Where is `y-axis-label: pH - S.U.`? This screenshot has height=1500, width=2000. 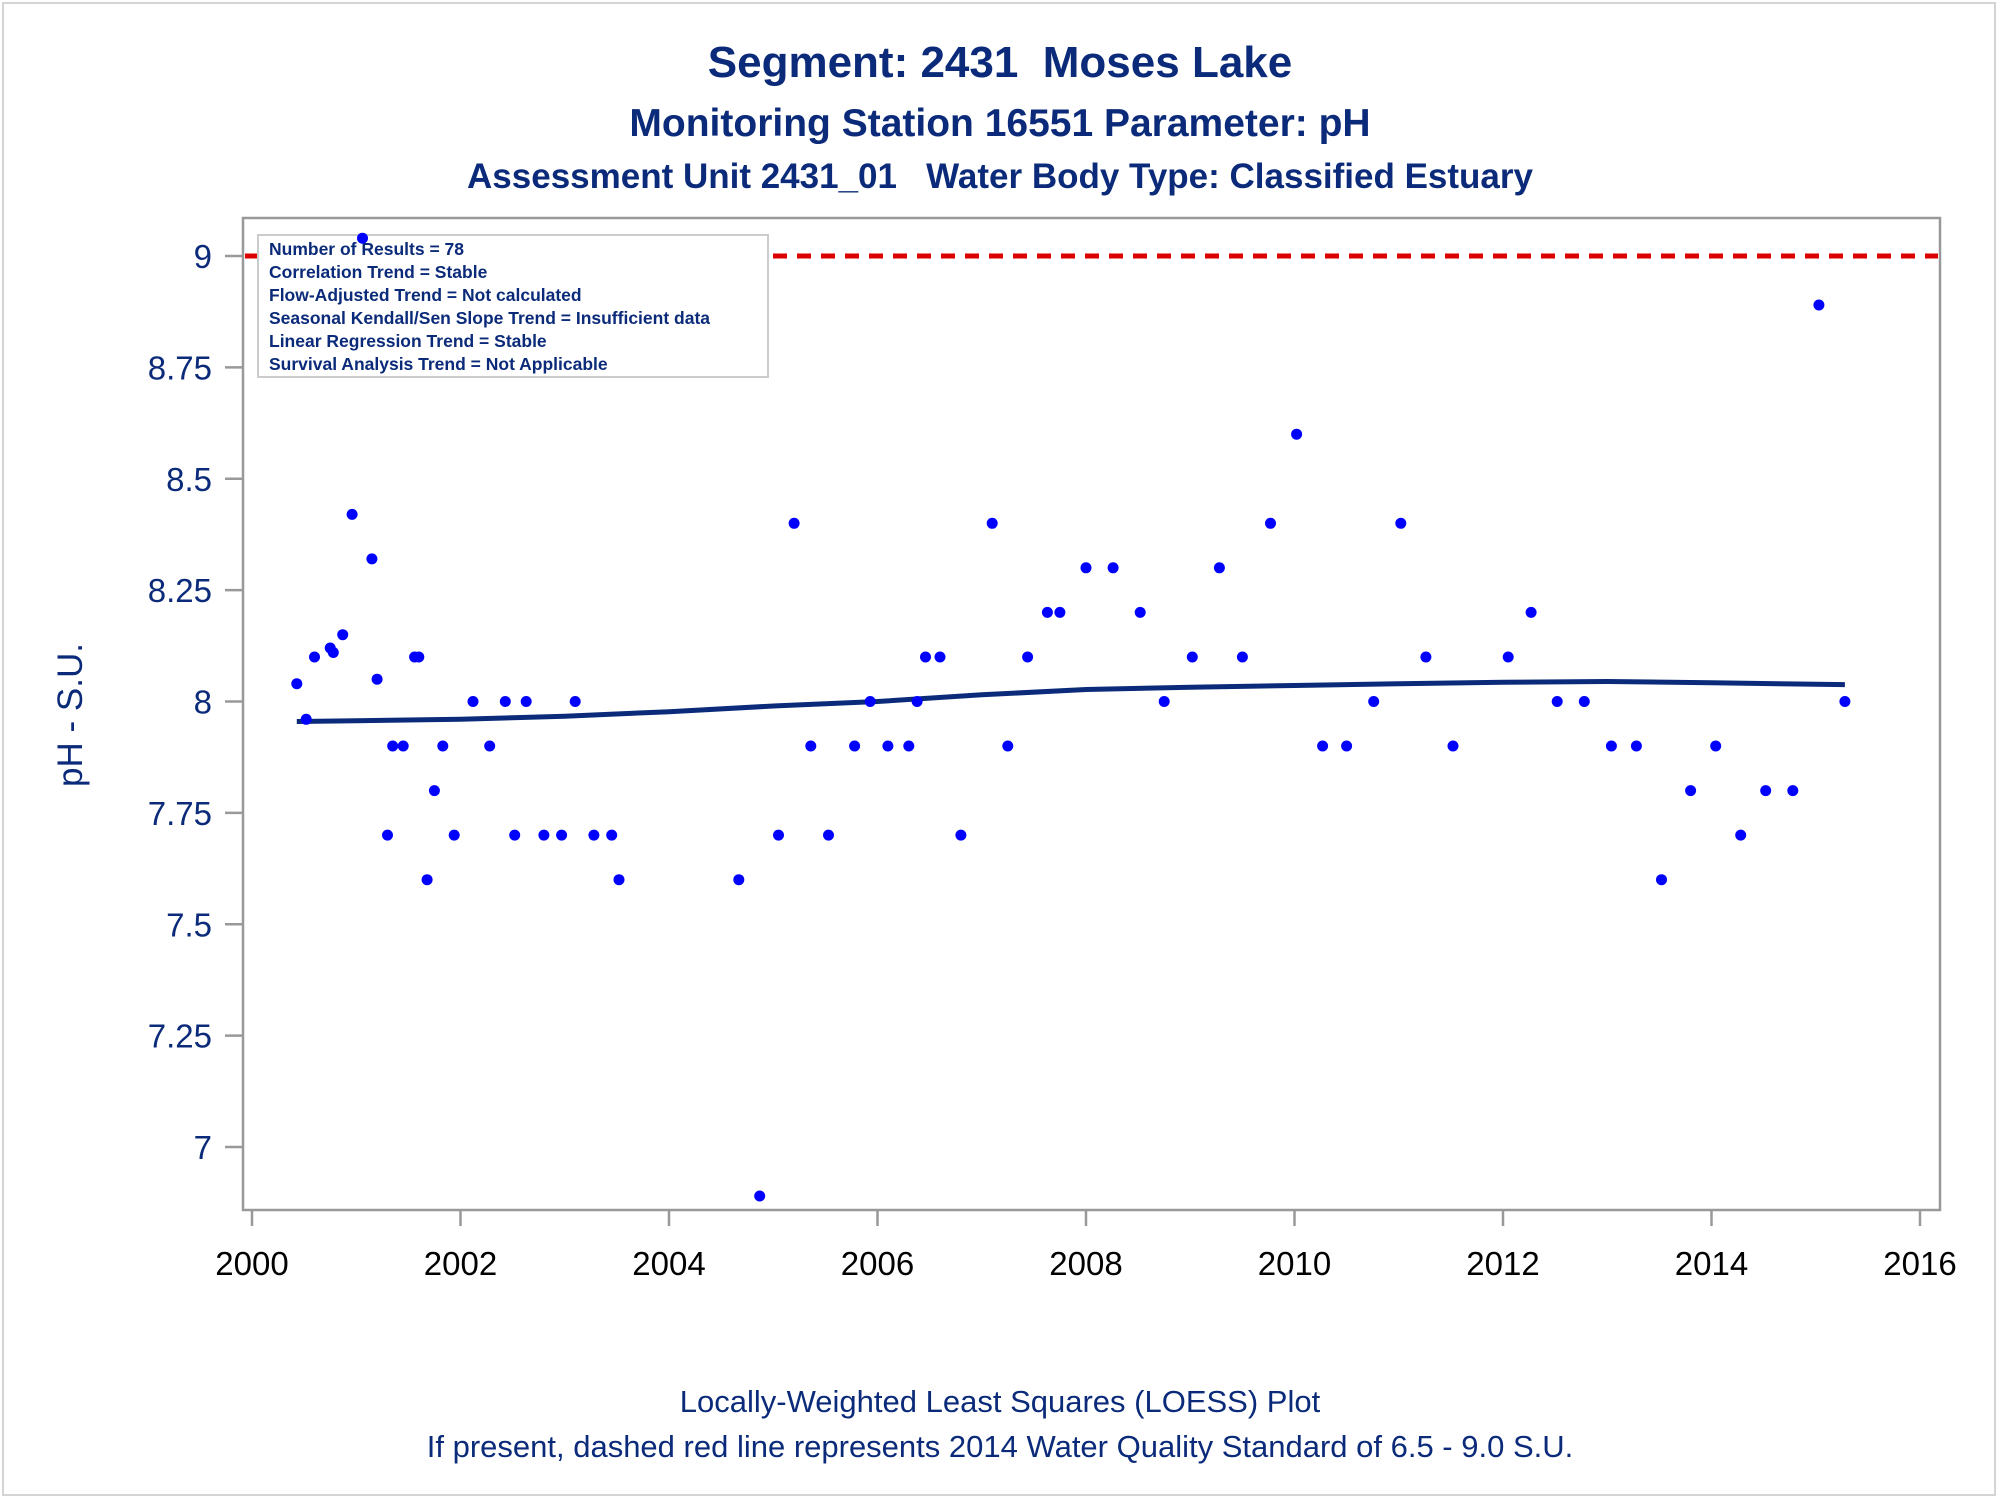
y-axis-label: pH - S.U. is located at coordinates (70, 715).